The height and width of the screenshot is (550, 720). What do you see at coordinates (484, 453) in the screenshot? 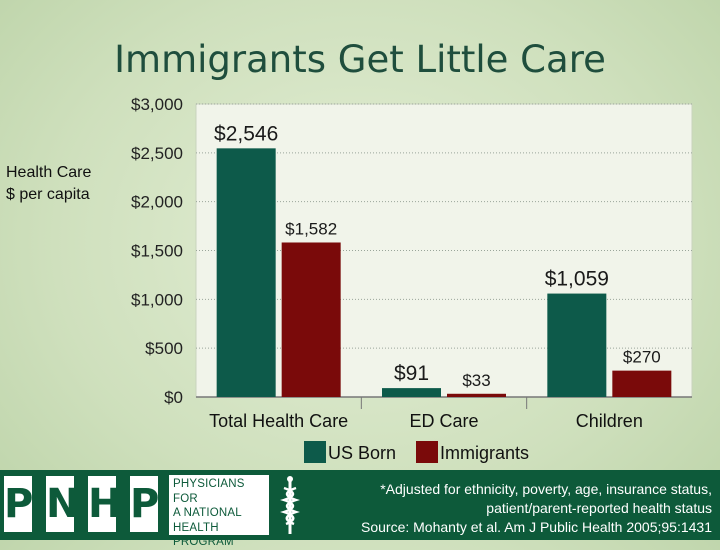
I see `legend-label: Immigrants` at bounding box center [484, 453].